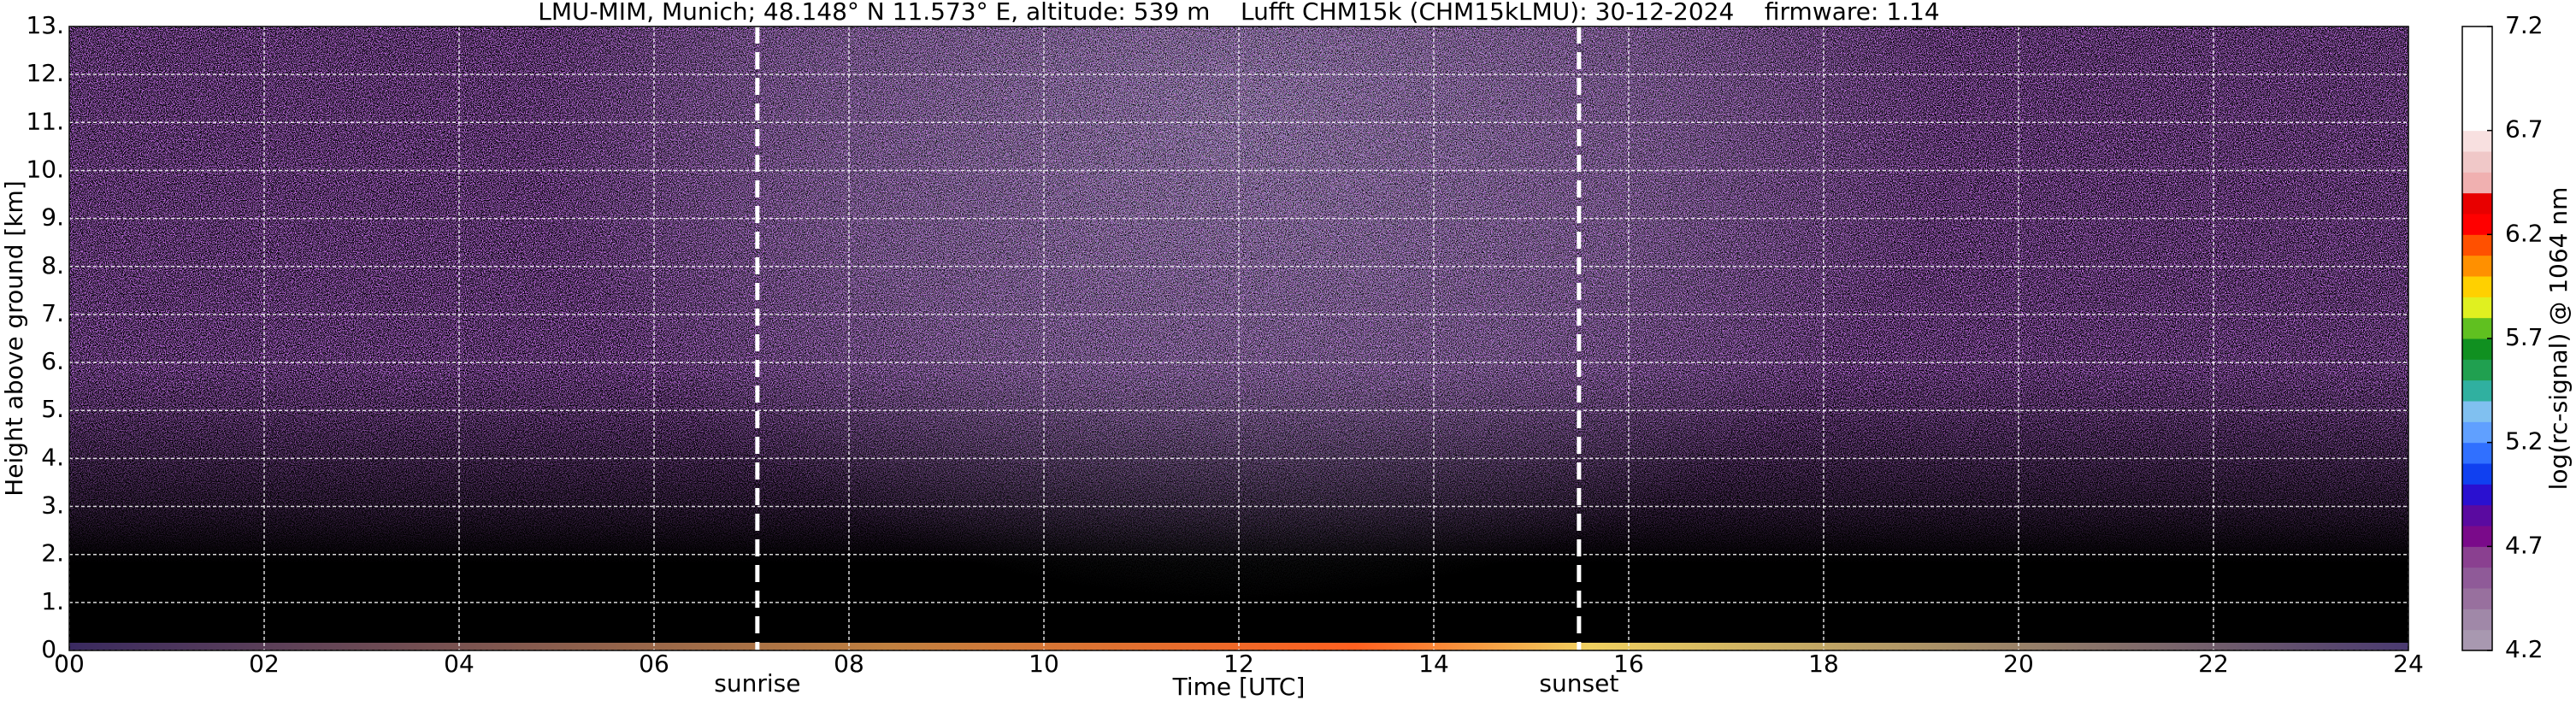 The height and width of the screenshot is (706, 2576). I want to click on x-tick-label: 18, so click(1823, 664).